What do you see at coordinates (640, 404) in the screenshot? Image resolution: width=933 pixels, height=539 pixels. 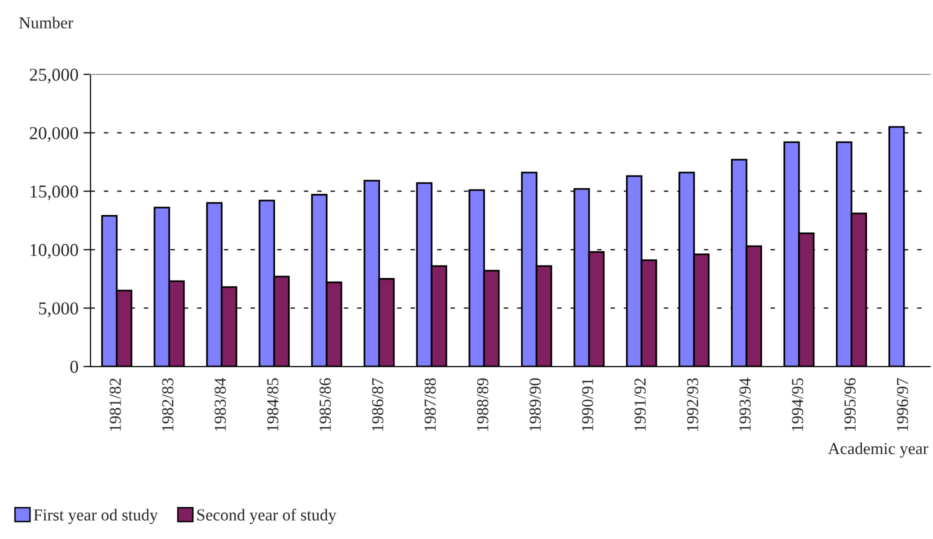 I see `x-tick-label: 1991/92` at bounding box center [640, 404].